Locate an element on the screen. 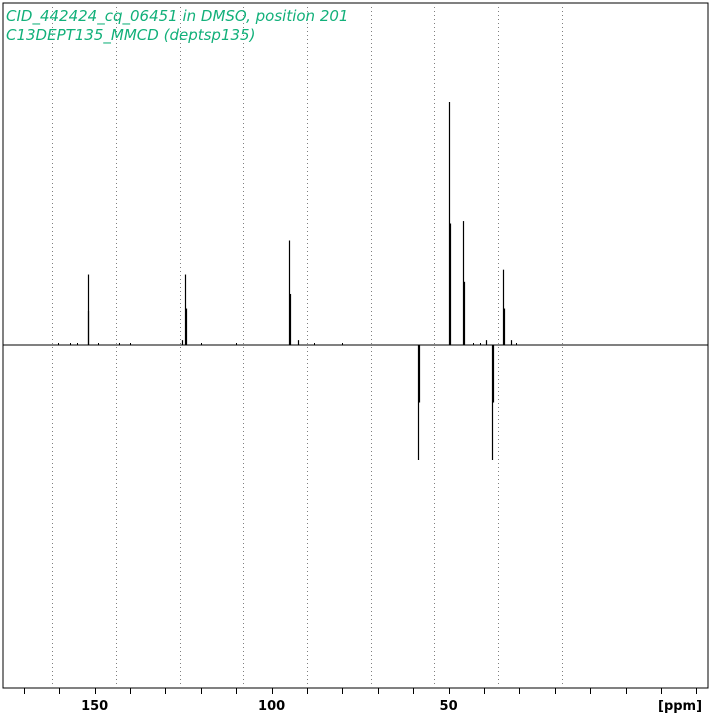 This screenshot has height=717, width=711. x-tick-label: 100 is located at coordinates (271, 706).